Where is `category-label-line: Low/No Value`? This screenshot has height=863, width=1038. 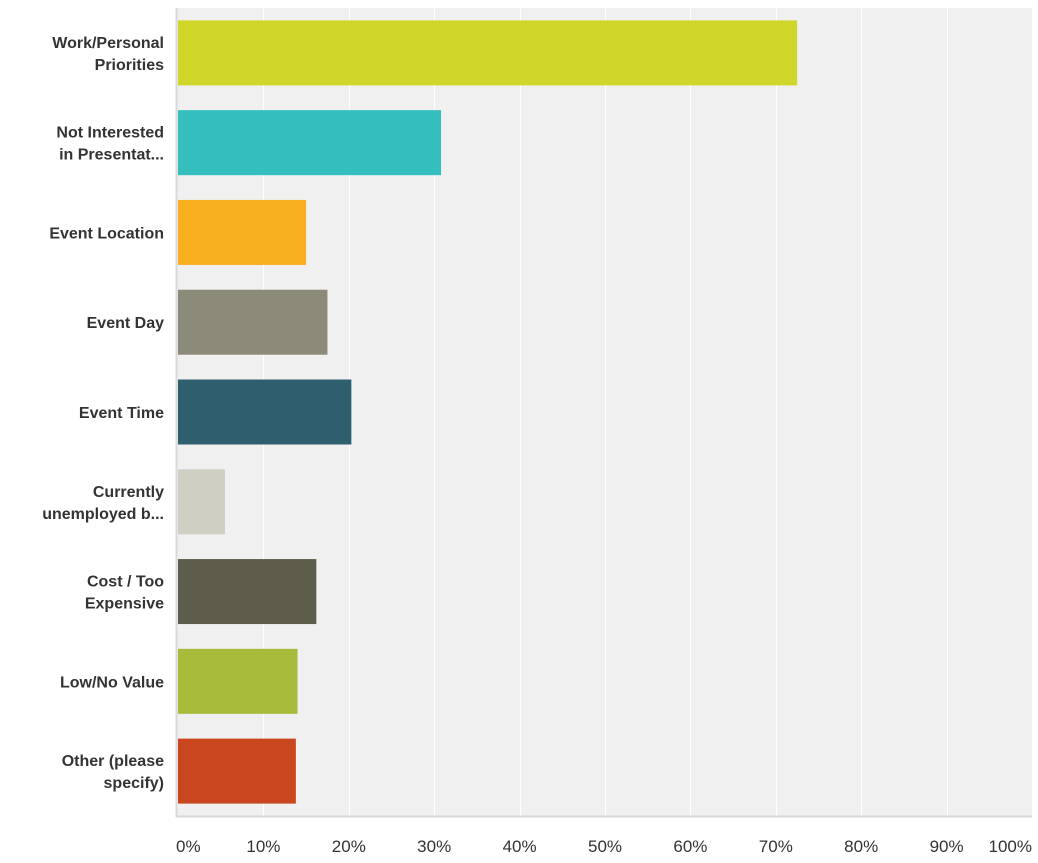
category-label-line: Low/No Value is located at coordinates (112, 682).